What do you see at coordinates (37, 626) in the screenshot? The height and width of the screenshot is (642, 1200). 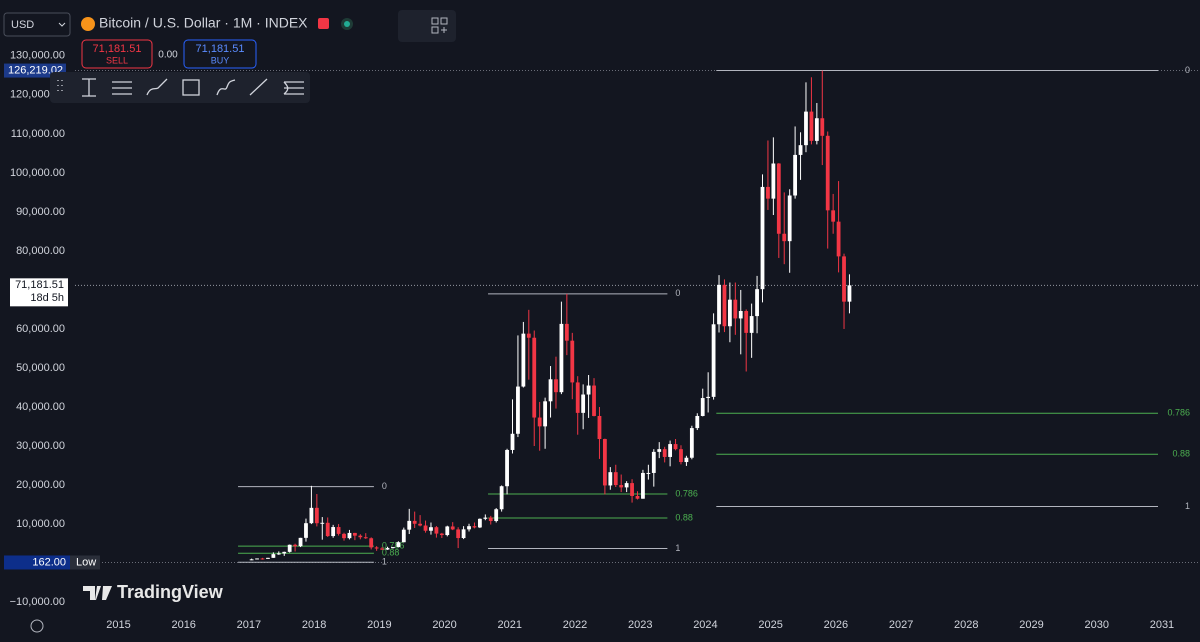 I see `settings-button` at bounding box center [37, 626].